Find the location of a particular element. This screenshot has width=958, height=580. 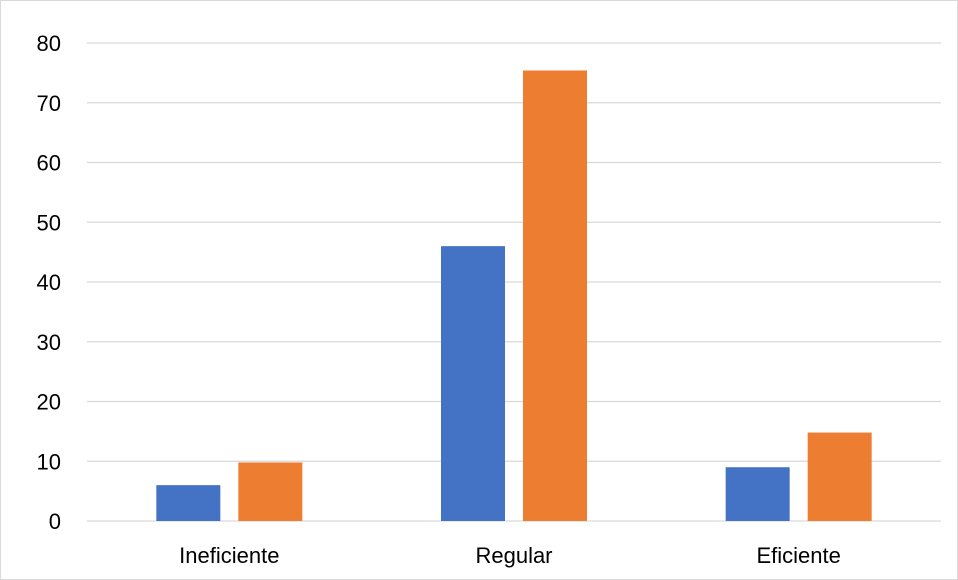

bar-series-1-ineficiente is located at coordinates (188, 503).